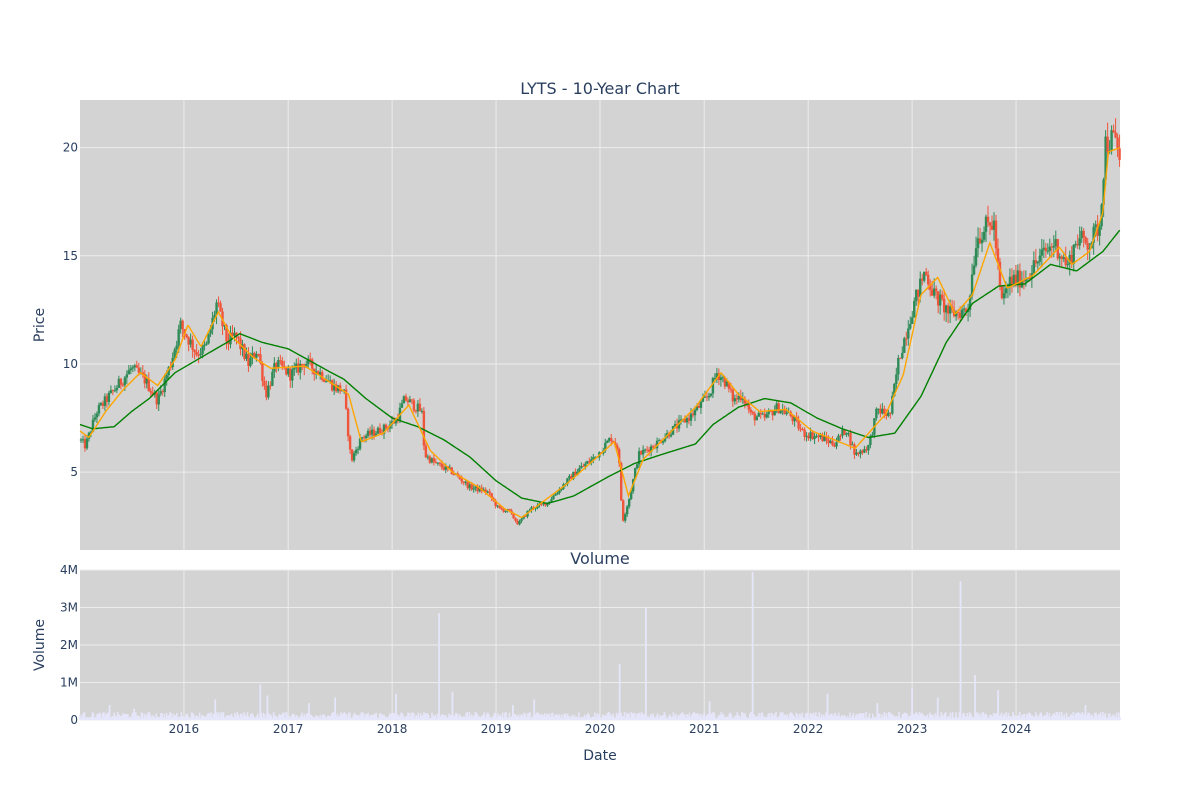 Image resolution: width=1200 pixels, height=804 pixels. What do you see at coordinates (70, 310) in the screenshot?
I see `price-y-ticks: 5 10 15 20` at bounding box center [70, 310].